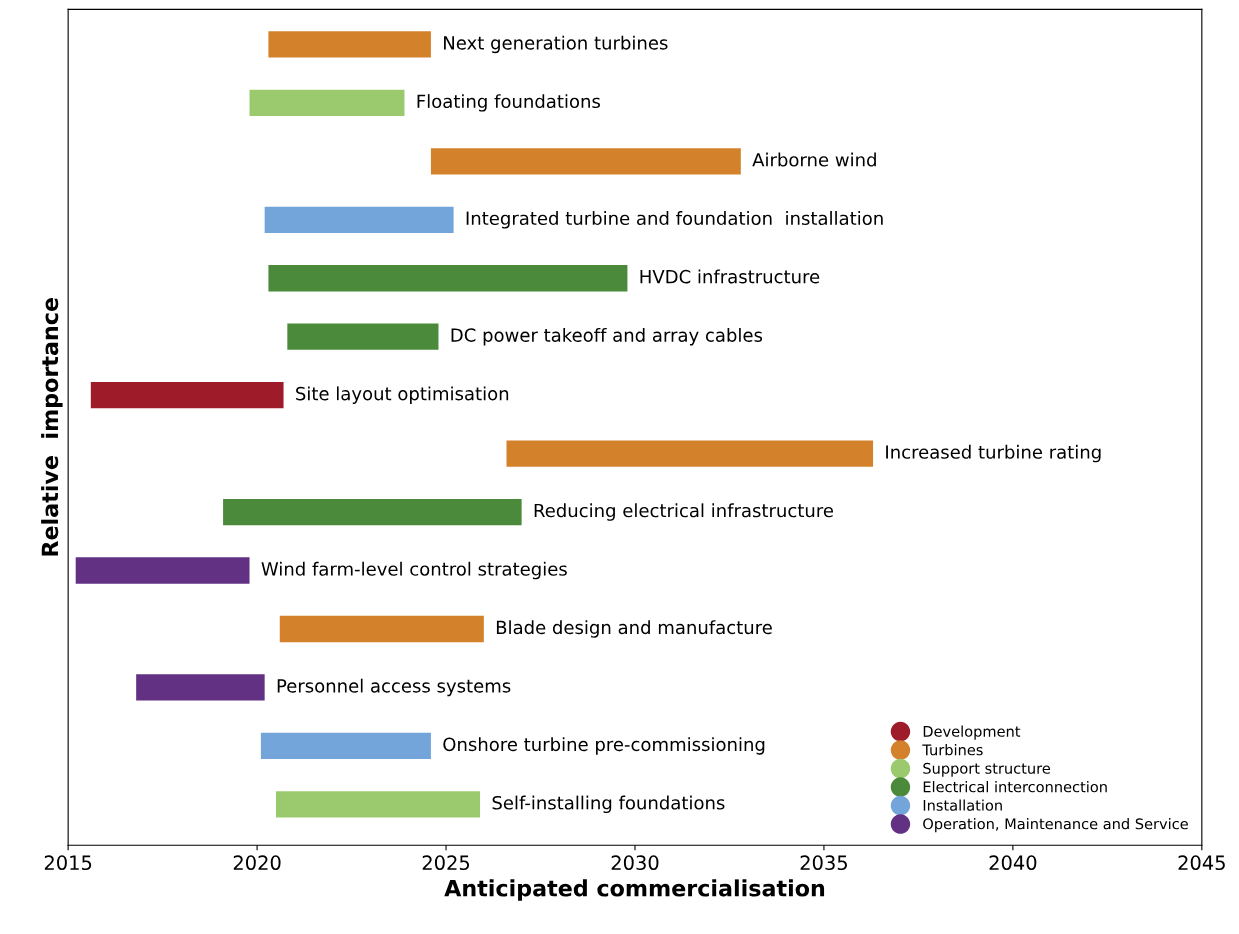 The image size is (1239, 934). Describe the element at coordinates (52, 427) in the screenshot. I see `y-axis-title: Relative importance` at that location.